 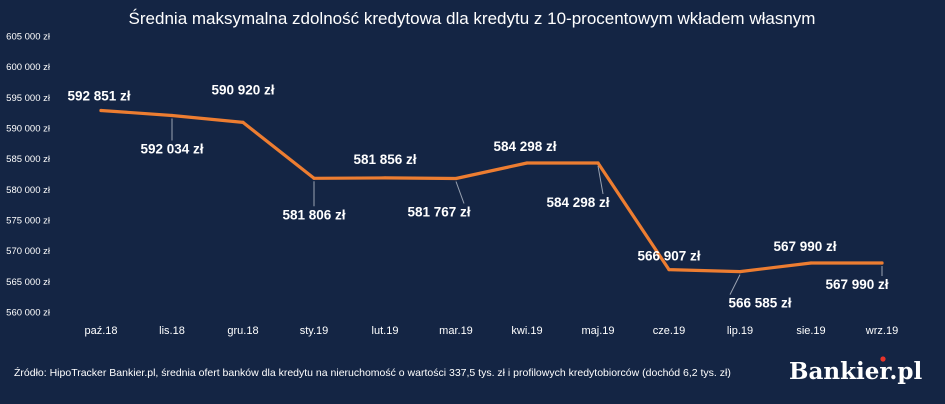 I want to click on y-tick-label: 560 000 zł, so click(x=28, y=313).